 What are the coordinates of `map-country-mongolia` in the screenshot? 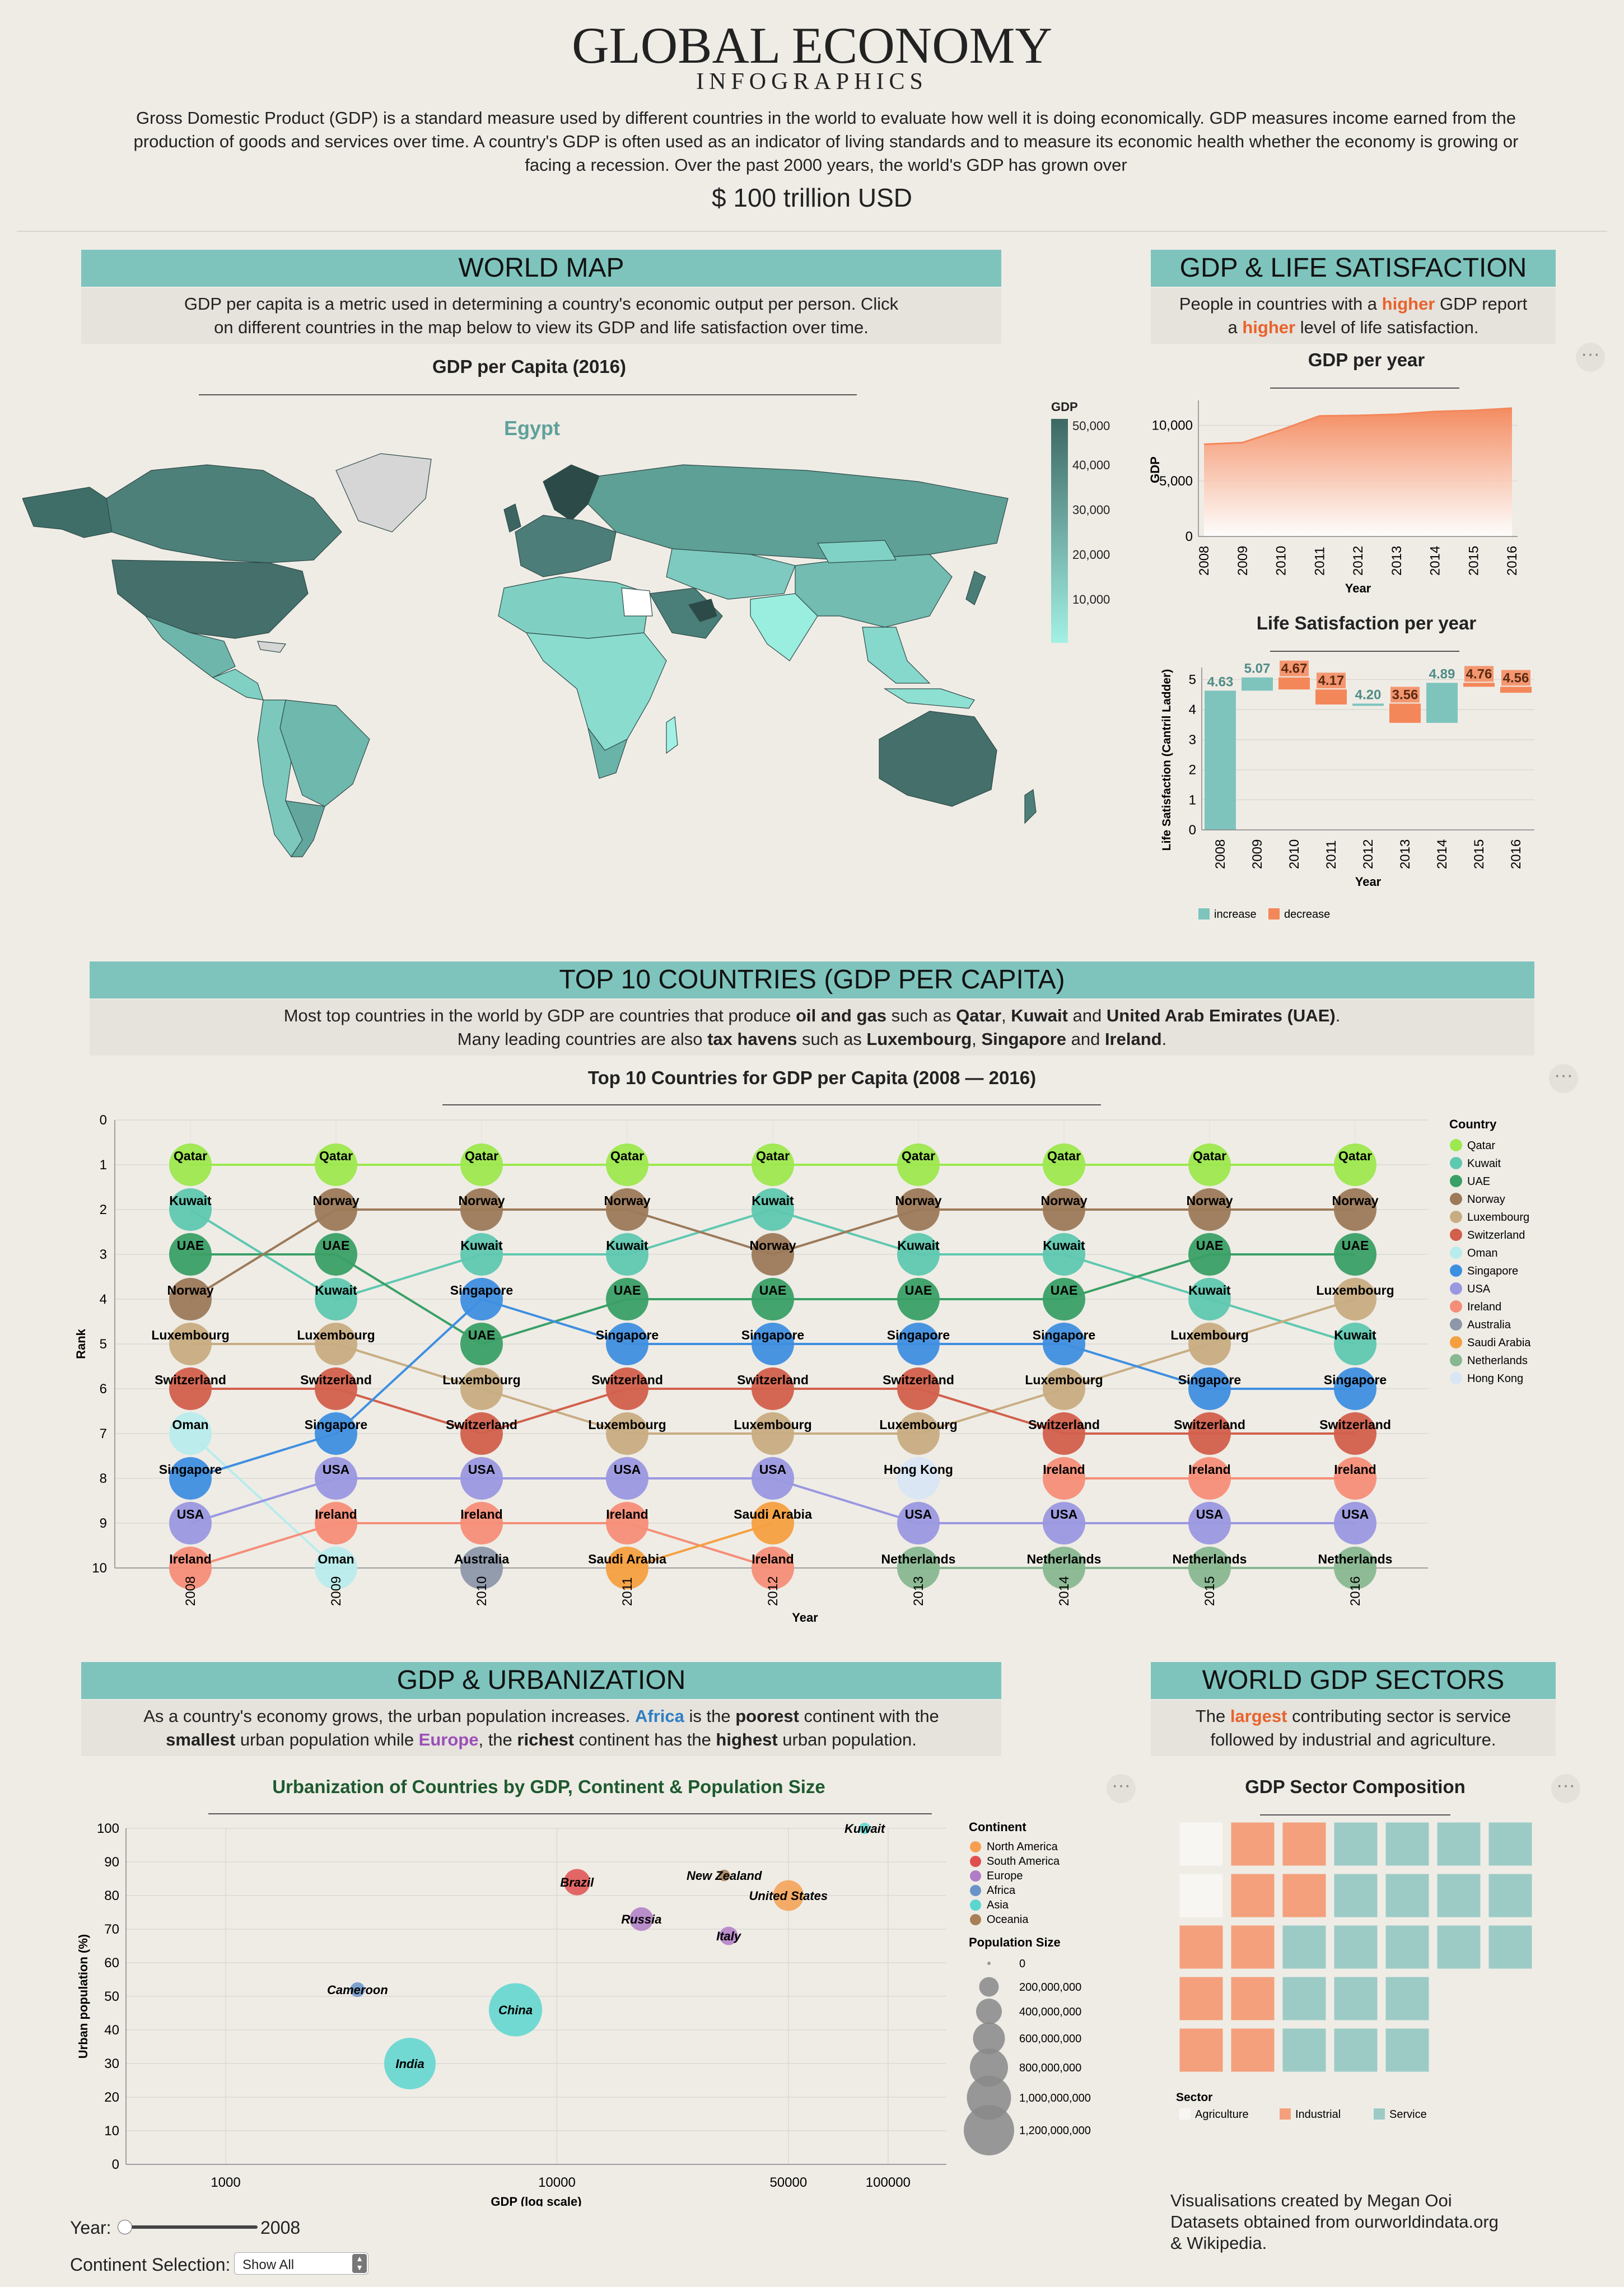 It's located at (857, 552).